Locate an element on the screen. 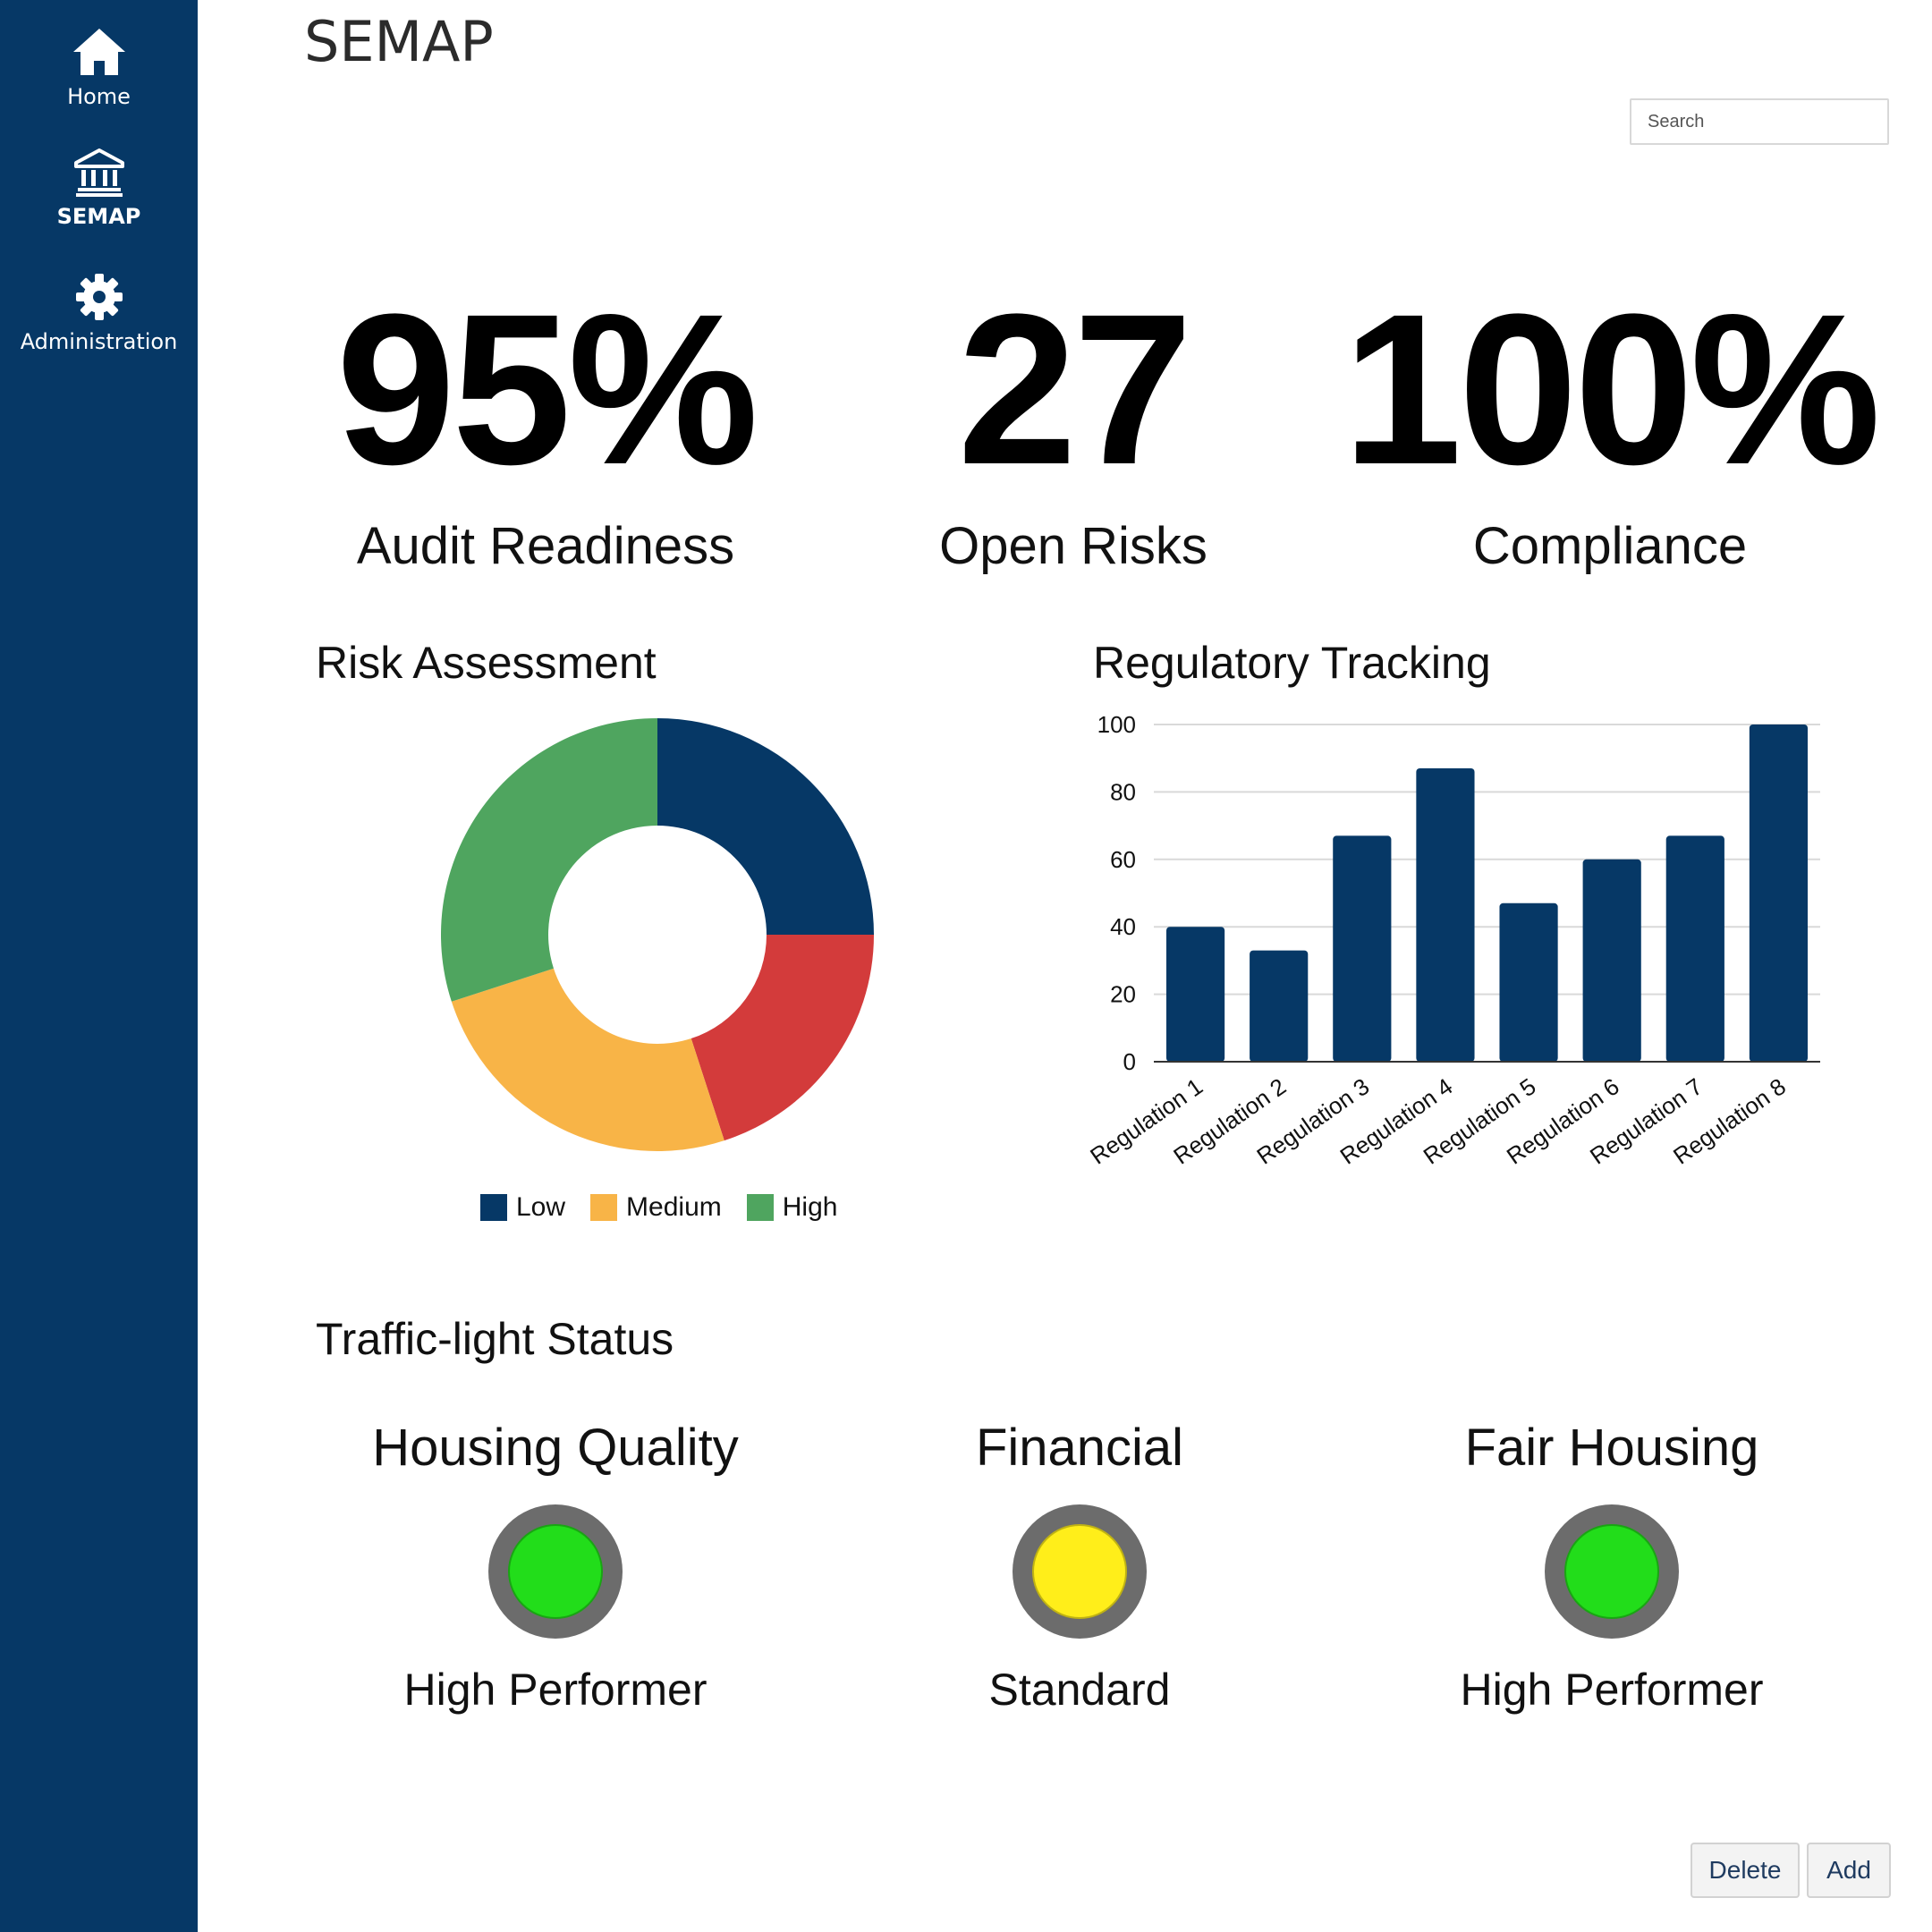  traffic-light-title: Traffic-light Status is located at coordinates (495, 1339).